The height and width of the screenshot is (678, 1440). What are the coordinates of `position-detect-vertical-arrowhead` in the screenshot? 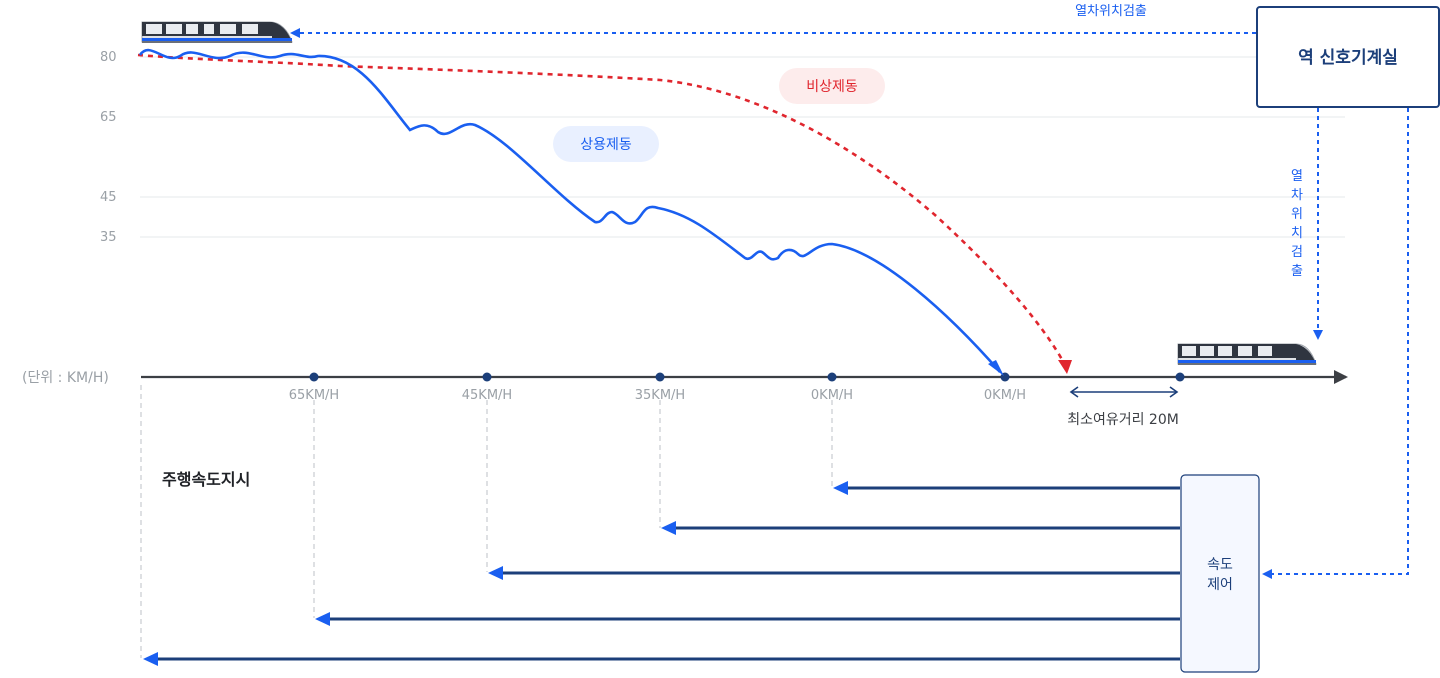 It's located at (1318, 335).